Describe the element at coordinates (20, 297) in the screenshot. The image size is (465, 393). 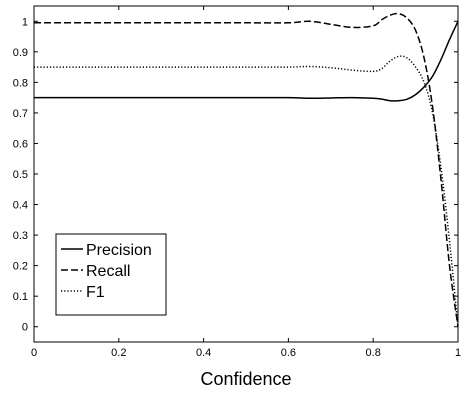
I see `y-tick-label: 0.1` at that location.